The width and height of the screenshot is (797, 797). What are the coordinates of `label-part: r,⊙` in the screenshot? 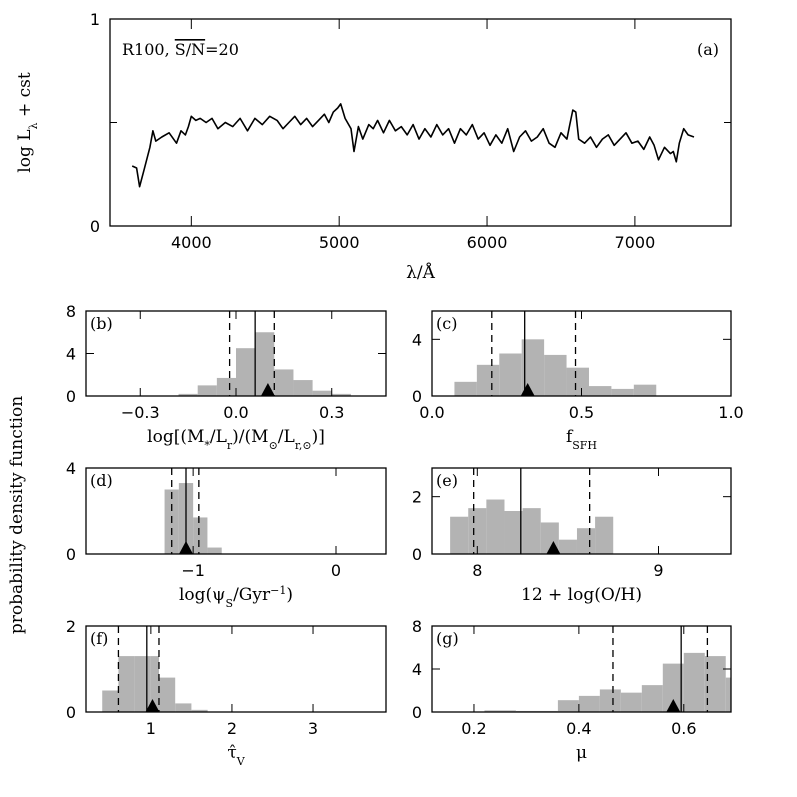 It's located at (303, 445).